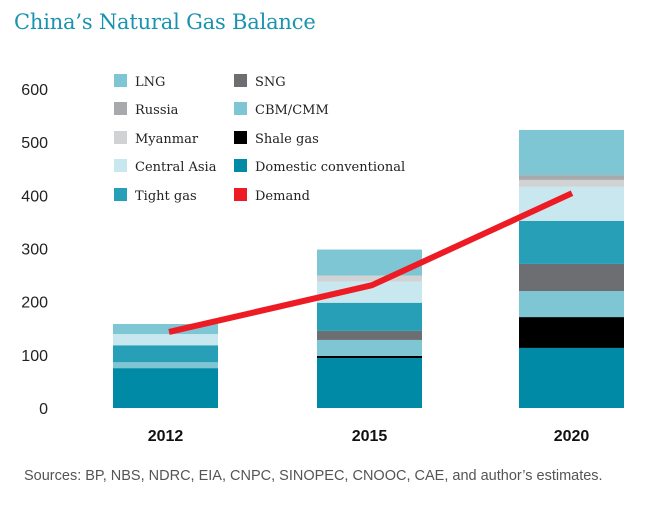  What do you see at coordinates (167, 139) in the screenshot?
I see `legend-label: Myanmar` at bounding box center [167, 139].